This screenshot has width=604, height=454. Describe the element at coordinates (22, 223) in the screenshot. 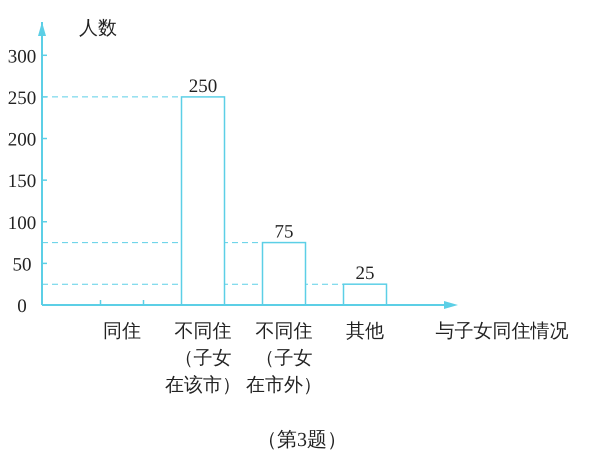

I see `y-tick-label: 100` at that location.